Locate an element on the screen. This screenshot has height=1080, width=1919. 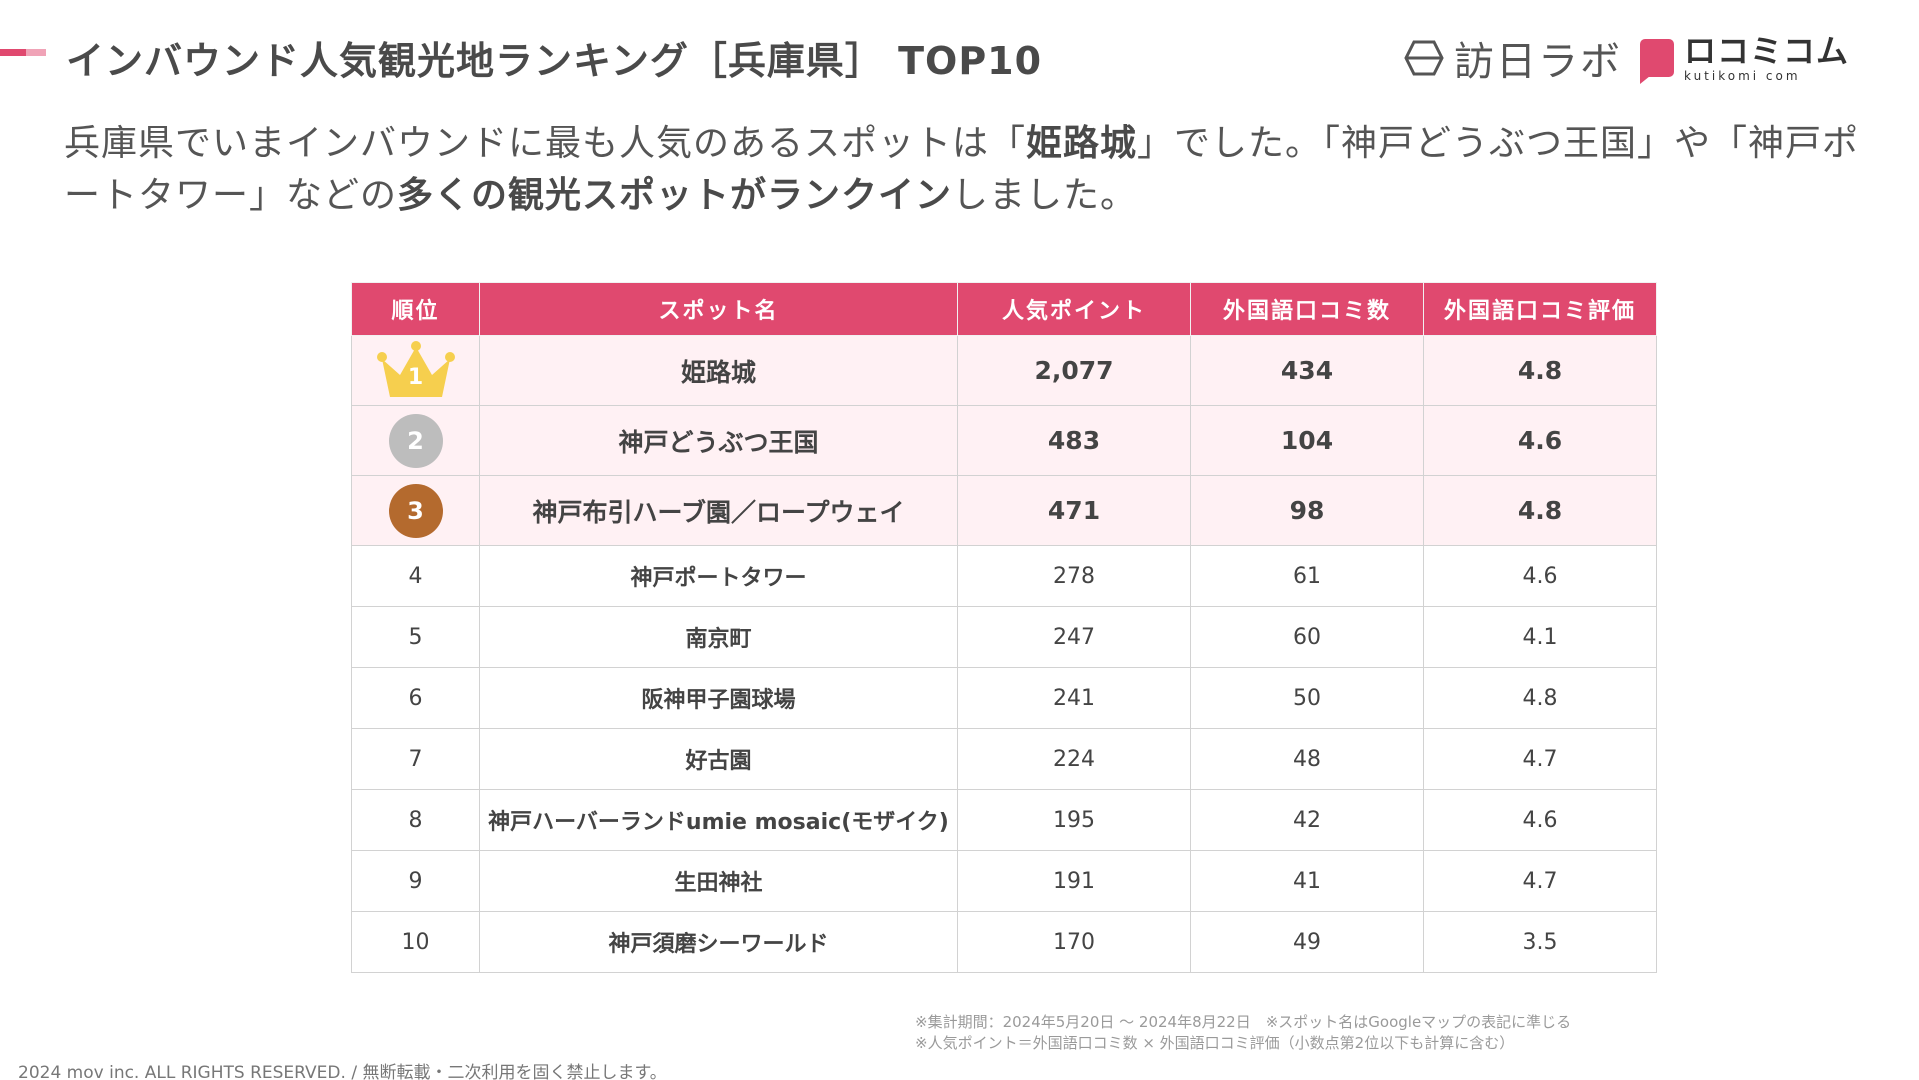
table-row: 2 神戸どうぶつ王国 483 104 4.6 is located at coordinates (1004, 440).